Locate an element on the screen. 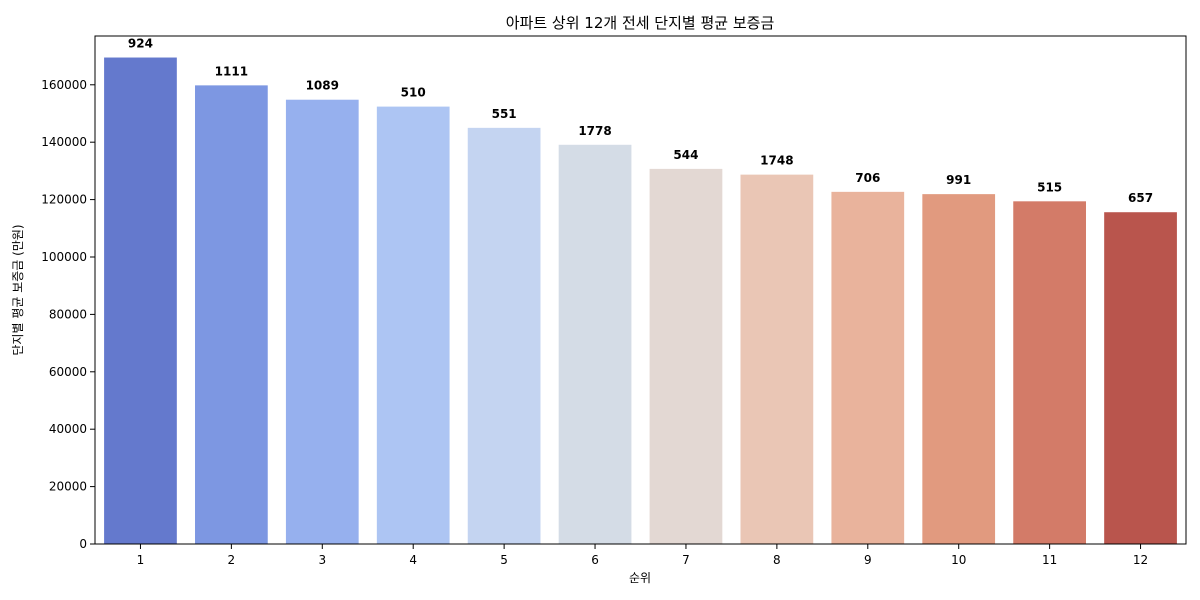 This screenshot has height=600, width=1200. bar-label-1: 924 is located at coordinates (140, 44).